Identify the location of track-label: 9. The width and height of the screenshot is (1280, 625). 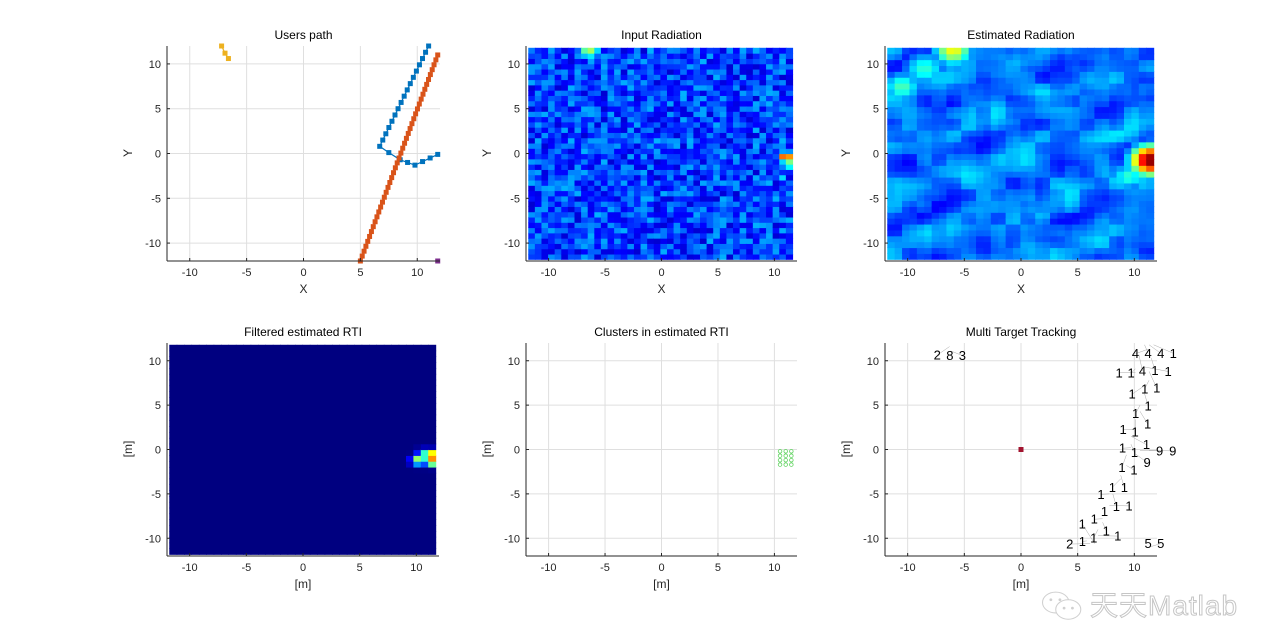
(1159, 450).